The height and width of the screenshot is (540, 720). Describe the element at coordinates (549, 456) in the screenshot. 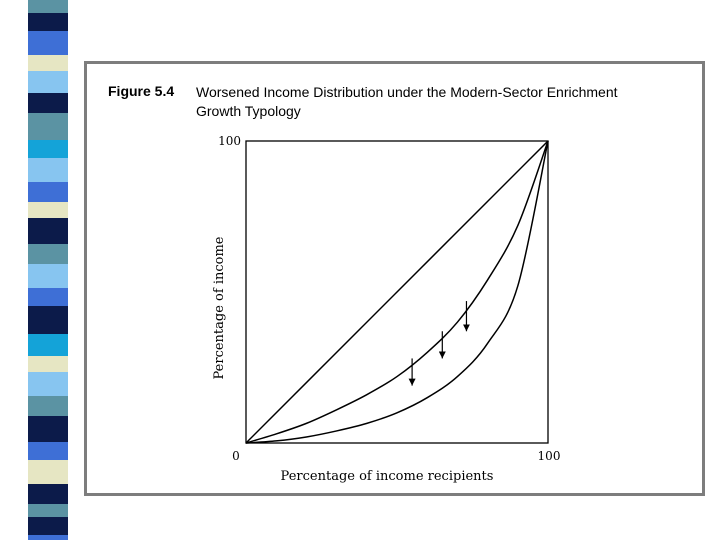

I see `x-tick-label-1: 100` at that location.